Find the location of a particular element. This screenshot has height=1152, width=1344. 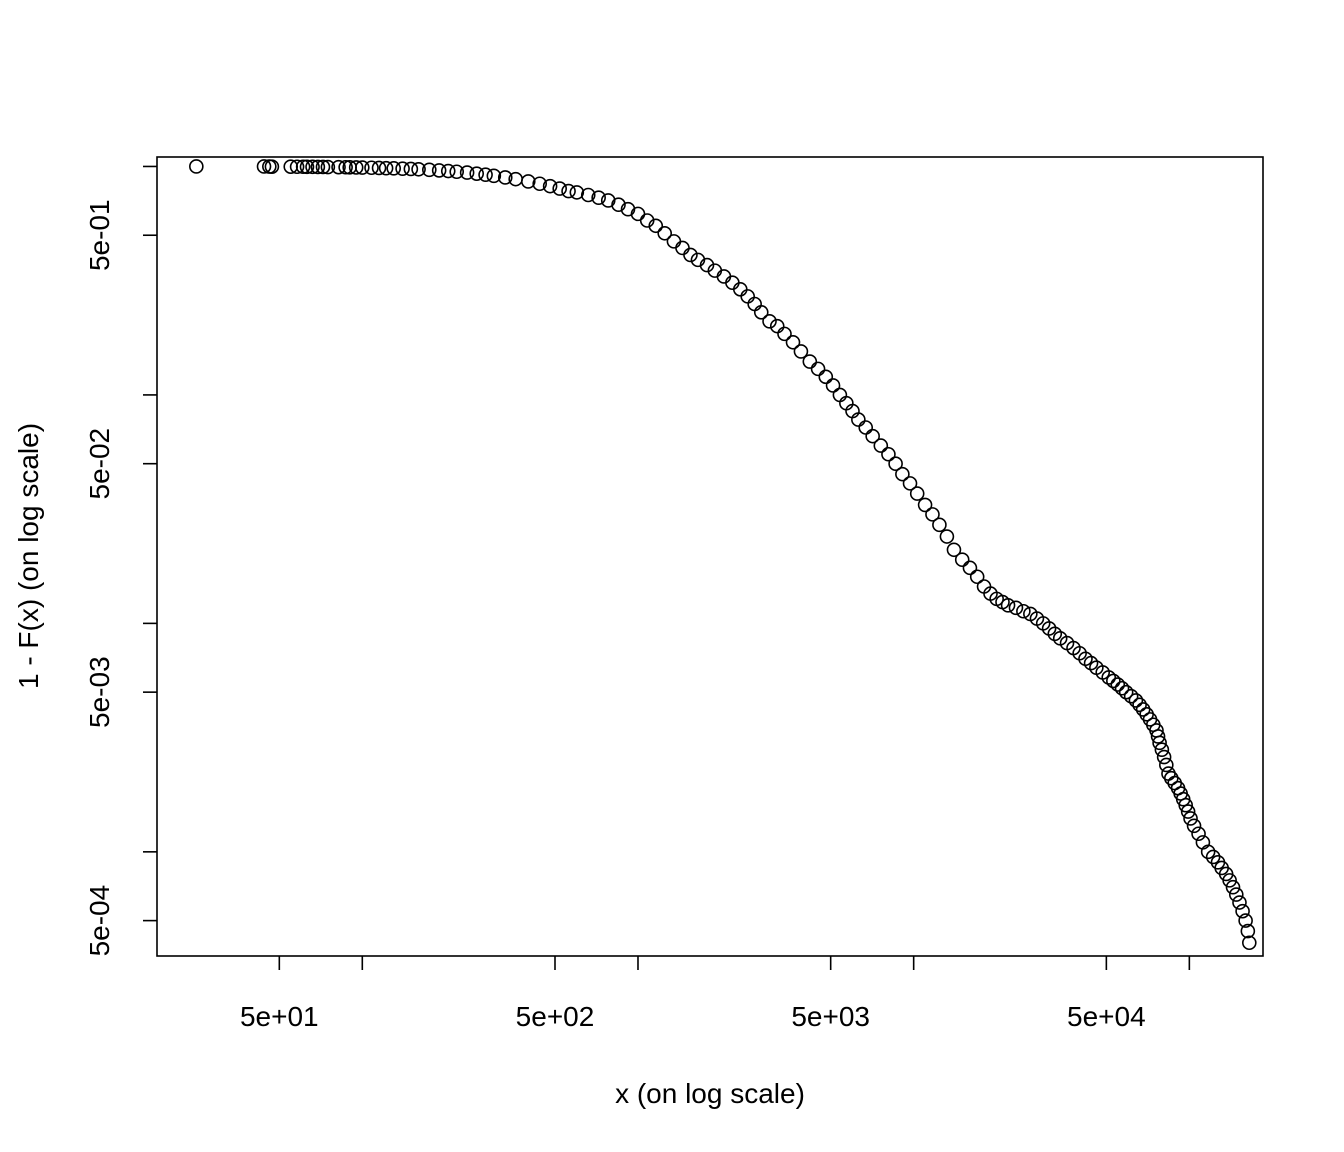

x-axis: 5e+01 5e+02 5e+03 5e+04 is located at coordinates (715, 994).